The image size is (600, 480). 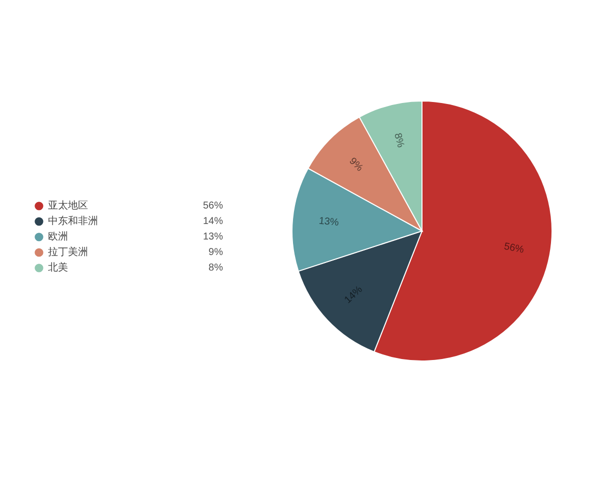 I want to click on data-label: 56%, so click(x=514, y=248).